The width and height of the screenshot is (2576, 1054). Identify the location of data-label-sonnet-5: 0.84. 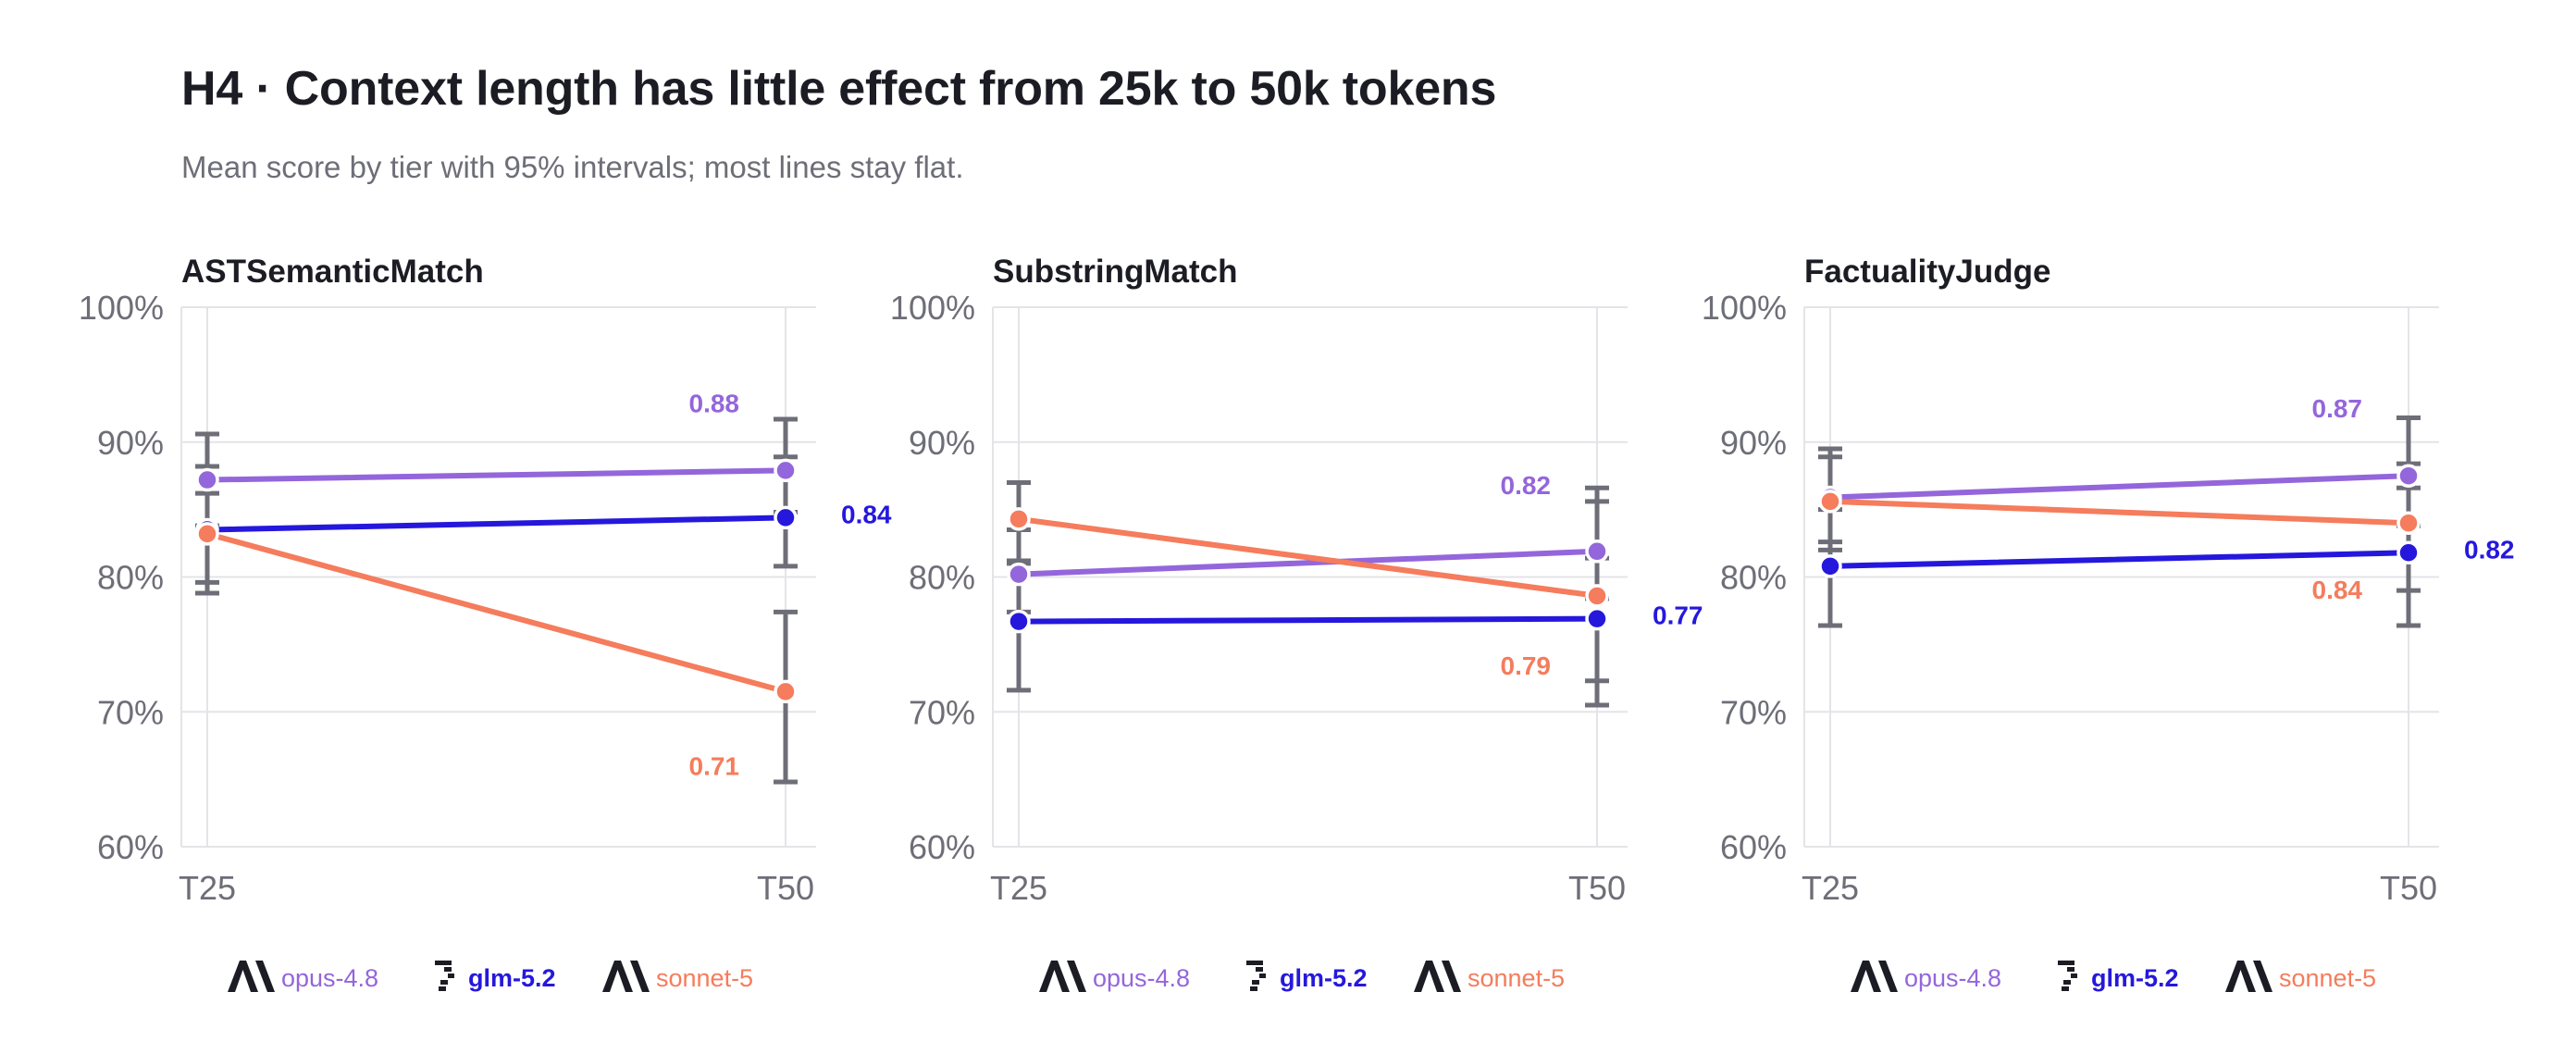
(2337, 590).